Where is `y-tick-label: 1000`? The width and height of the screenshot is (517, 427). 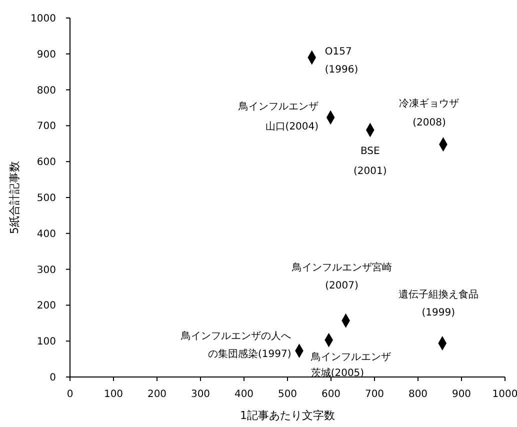
y-tick-label: 1000 is located at coordinates (43, 19).